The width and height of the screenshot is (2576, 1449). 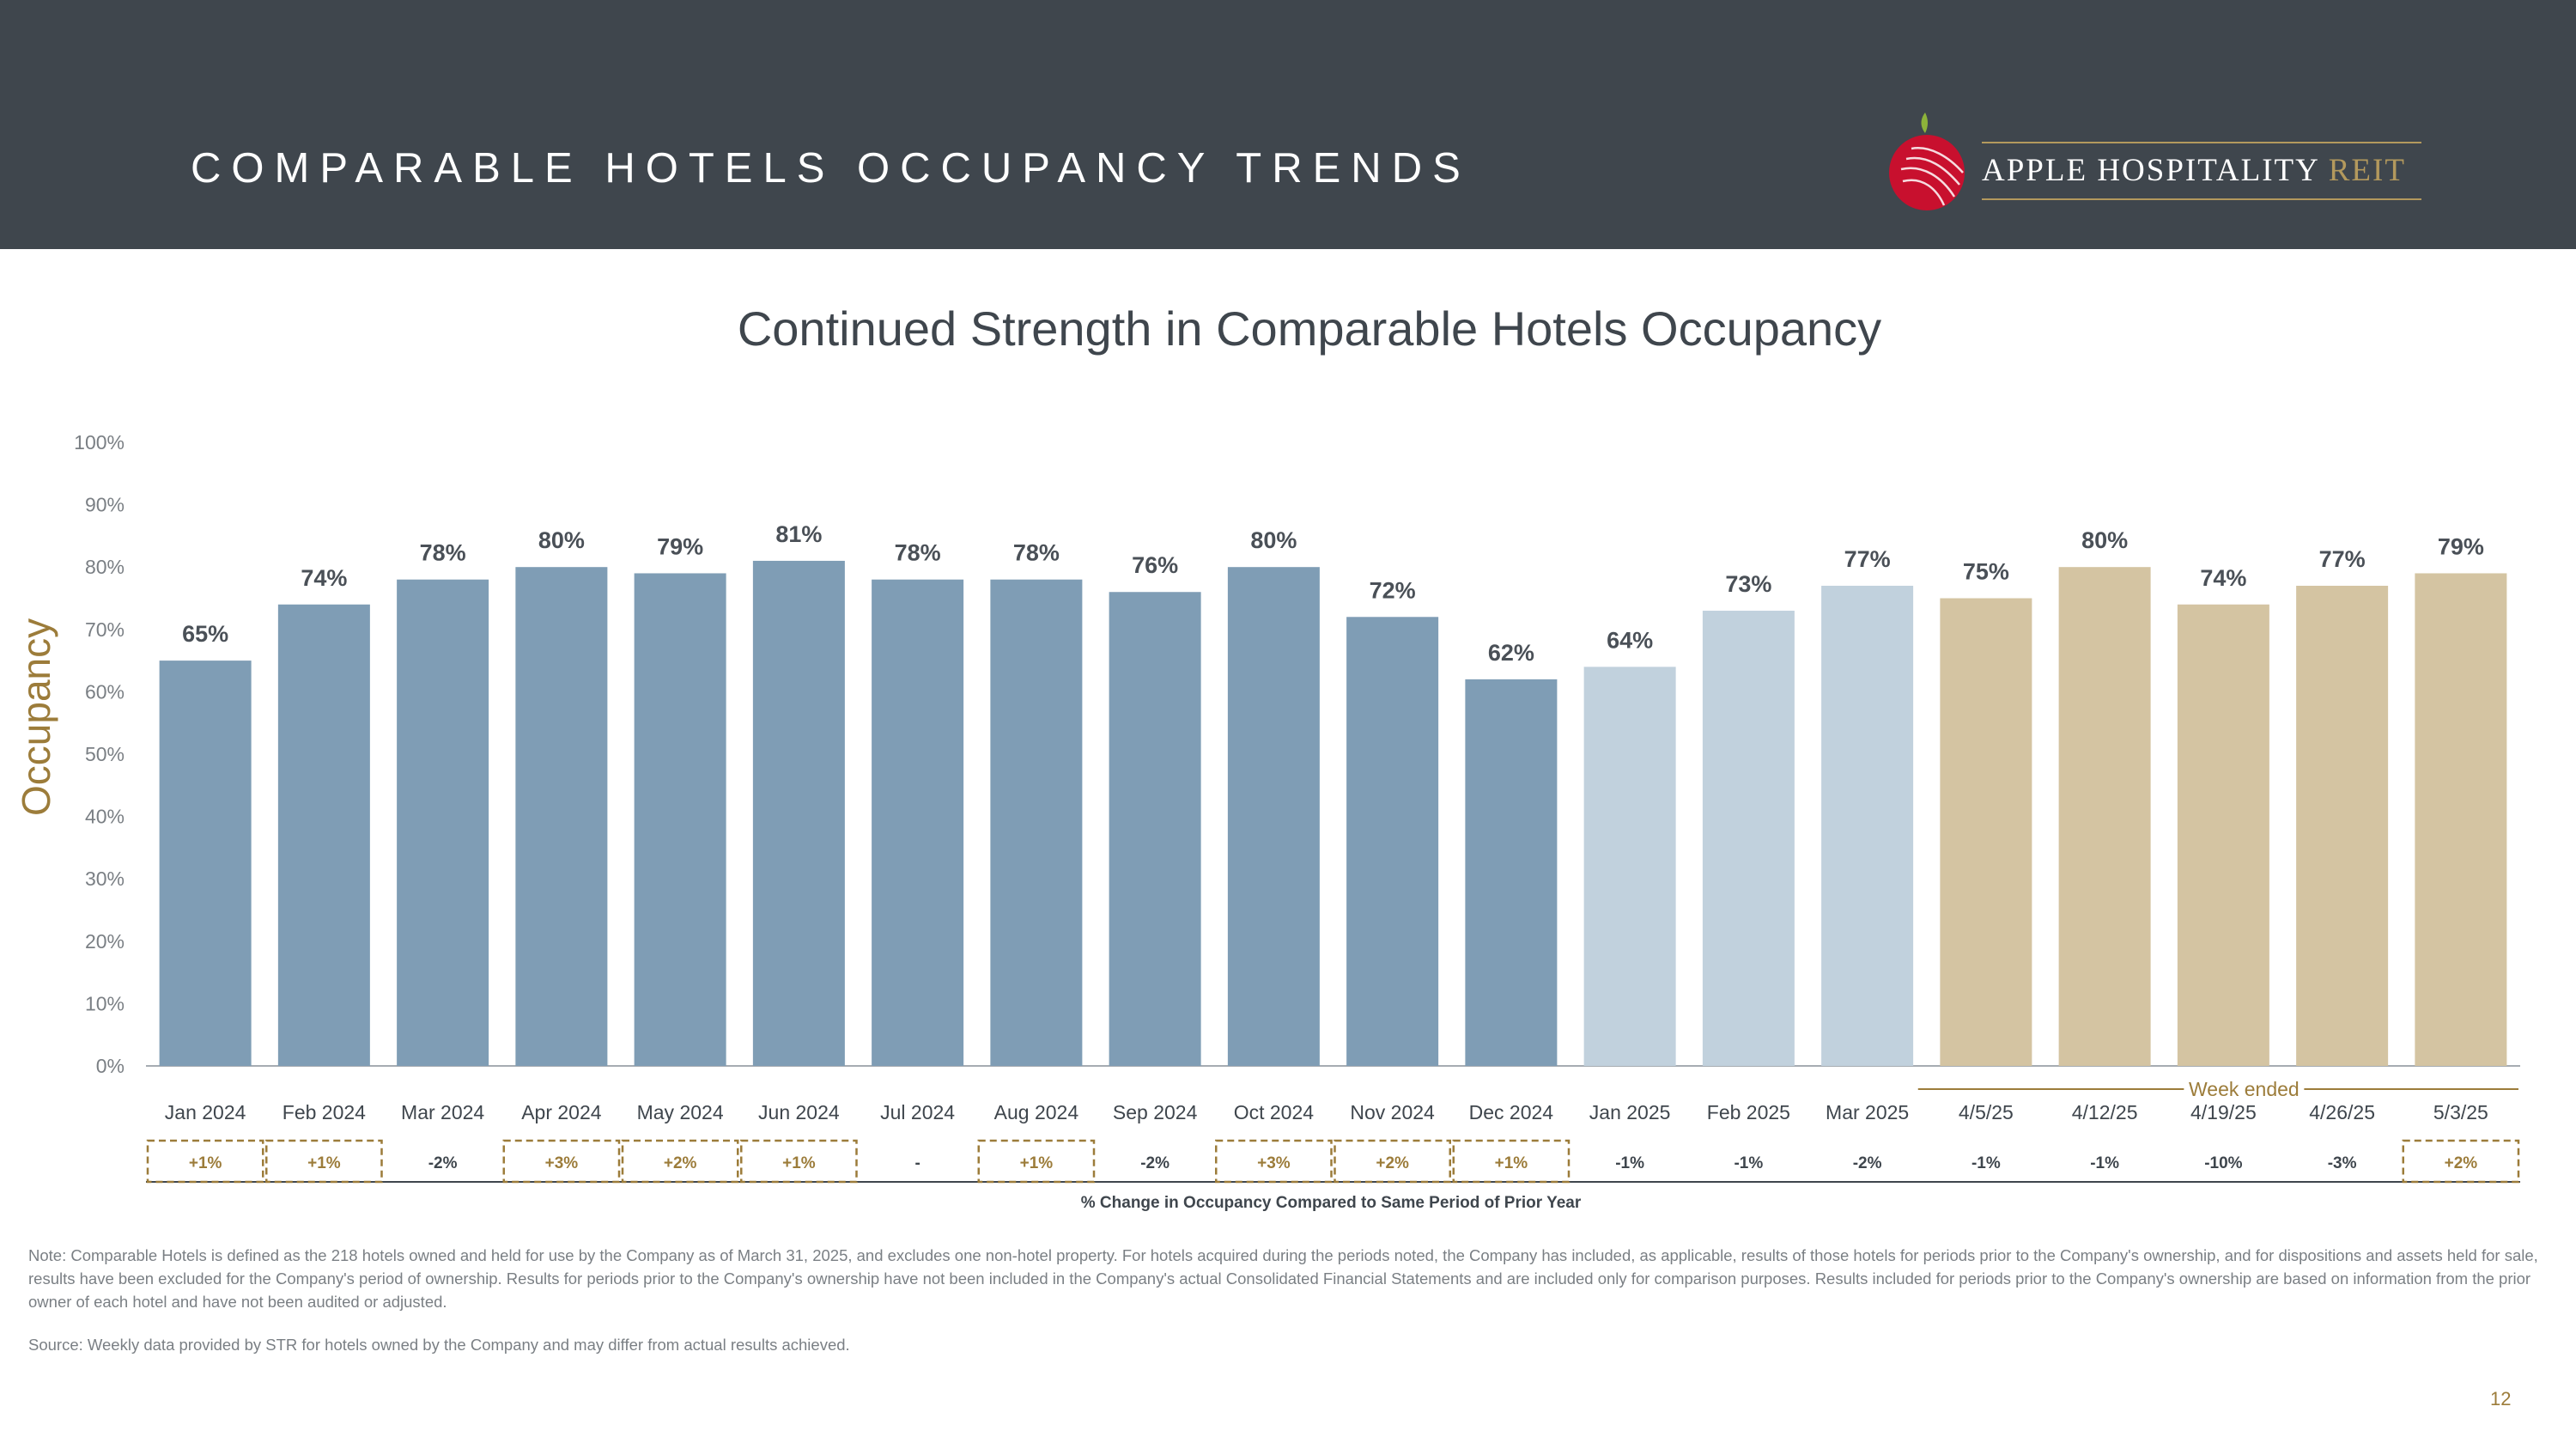 What do you see at coordinates (680, 546) in the screenshot?
I see `bar-value-label: 79%` at bounding box center [680, 546].